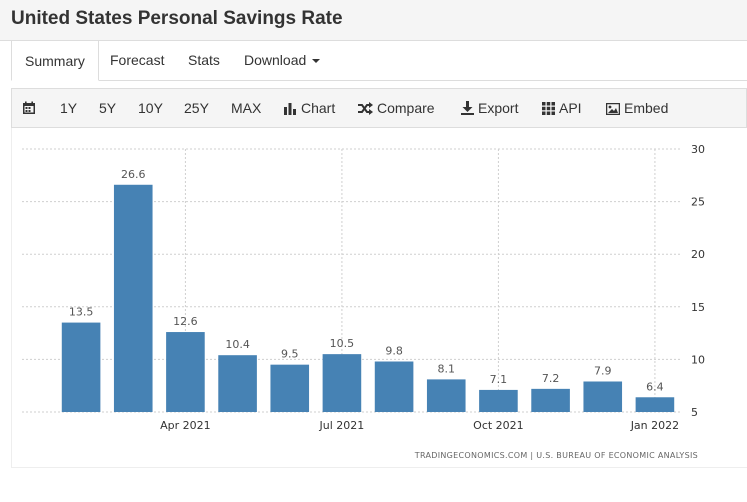 The image size is (747, 502). Describe the element at coordinates (379, 60) in the screenshot. I see `tab-bar: Summary Forecast Stats Download` at that location.